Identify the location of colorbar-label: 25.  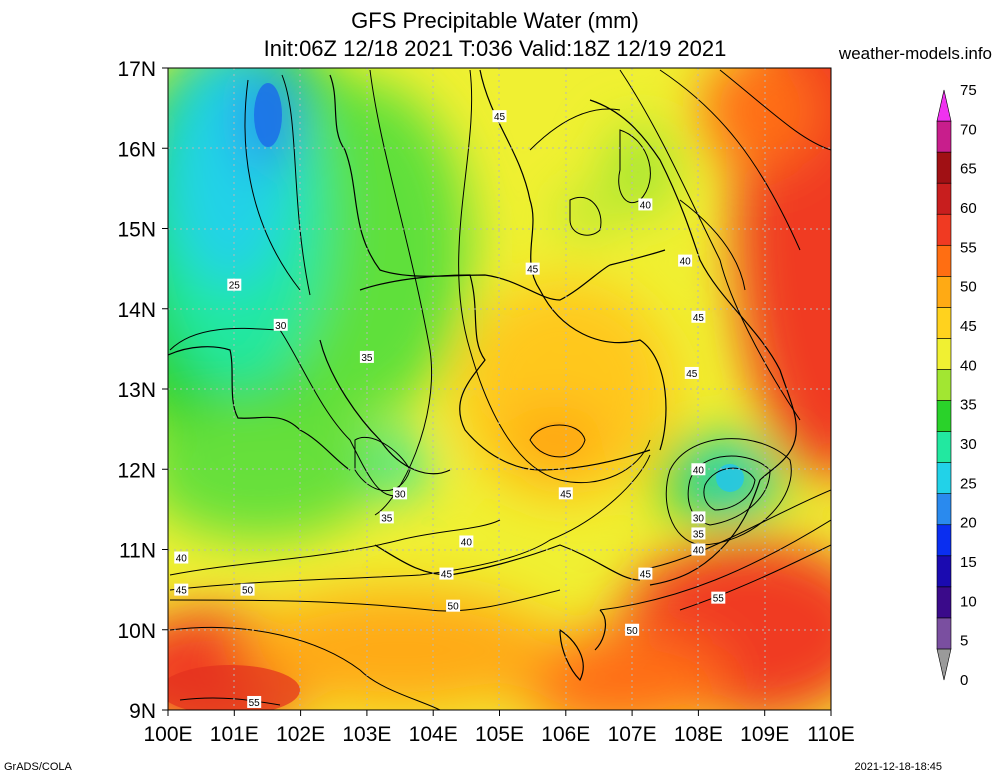
(968, 483).